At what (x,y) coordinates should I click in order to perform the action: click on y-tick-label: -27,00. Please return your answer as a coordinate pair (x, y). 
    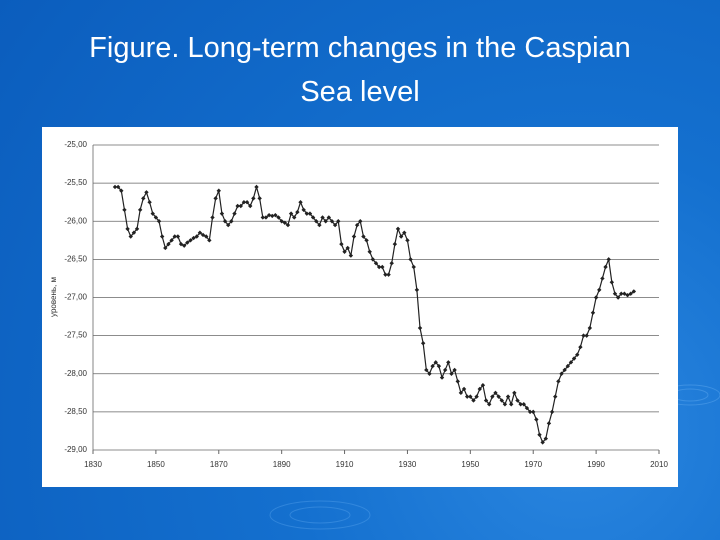
    Looking at the image, I should click on (75, 297).